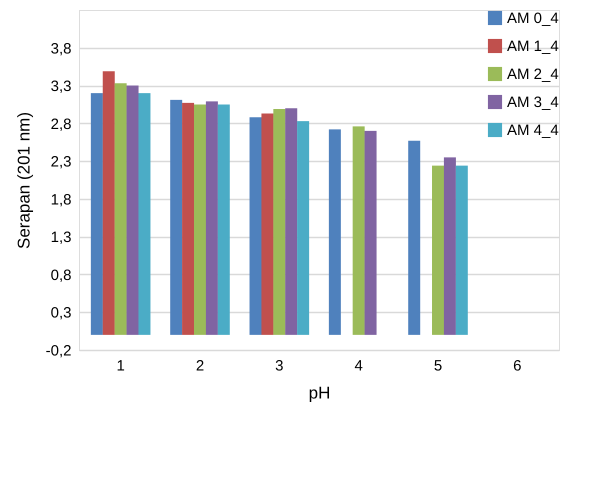  Describe the element at coordinates (24, 181) in the screenshot. I see `y-axis-title: Serapan (201 nm)` at that location.